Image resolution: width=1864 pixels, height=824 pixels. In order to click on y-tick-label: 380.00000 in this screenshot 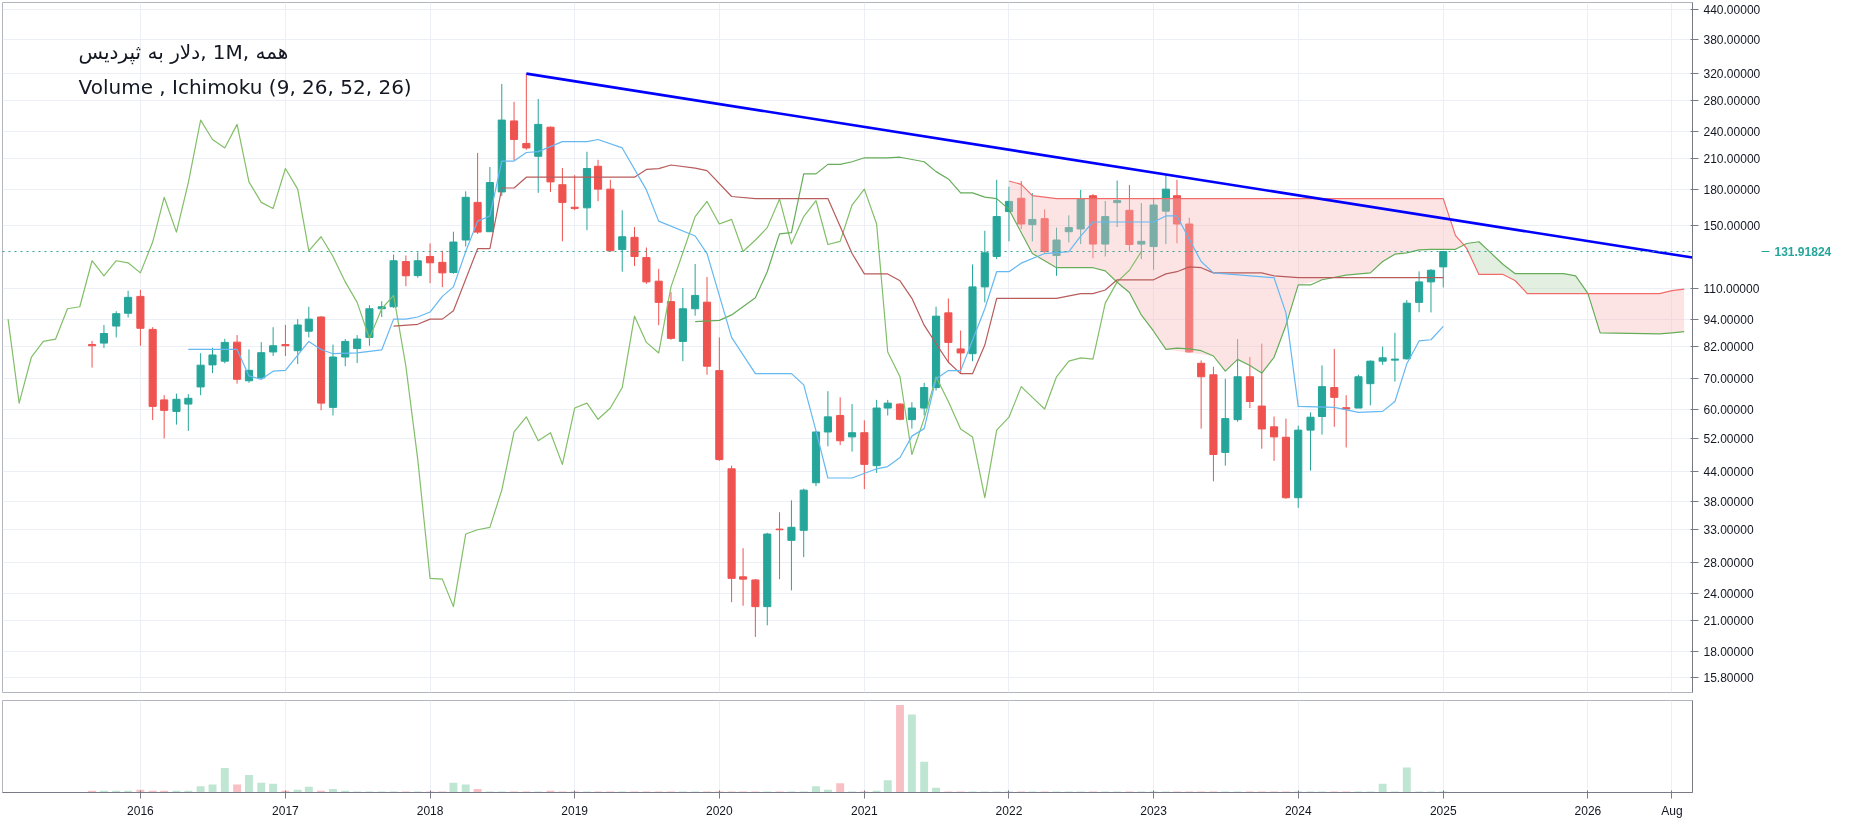, I will do `click(1732, 39)`.